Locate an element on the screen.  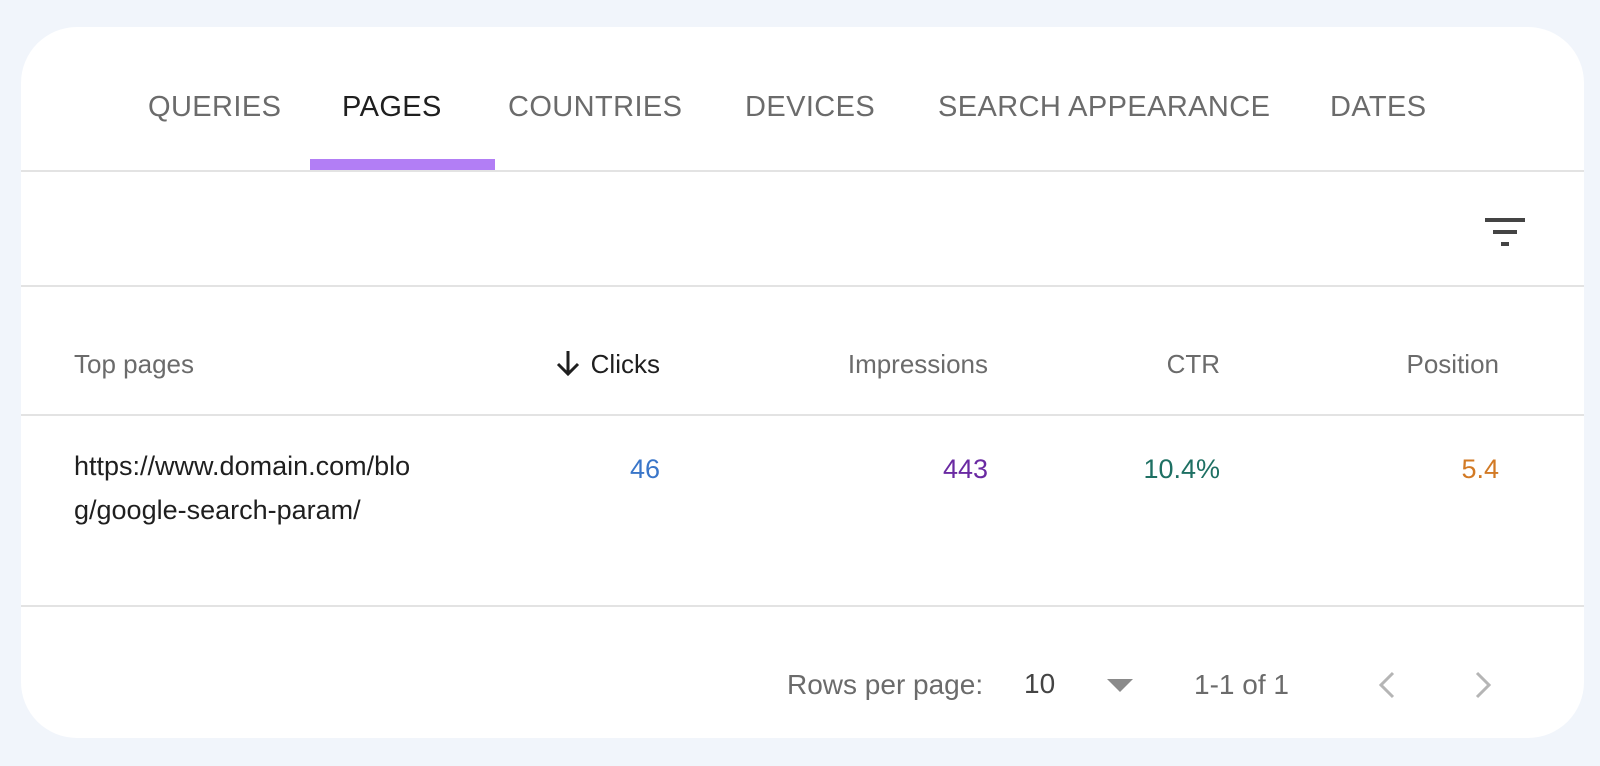
impressions-value: 443 is located at coordinates (965, 469).